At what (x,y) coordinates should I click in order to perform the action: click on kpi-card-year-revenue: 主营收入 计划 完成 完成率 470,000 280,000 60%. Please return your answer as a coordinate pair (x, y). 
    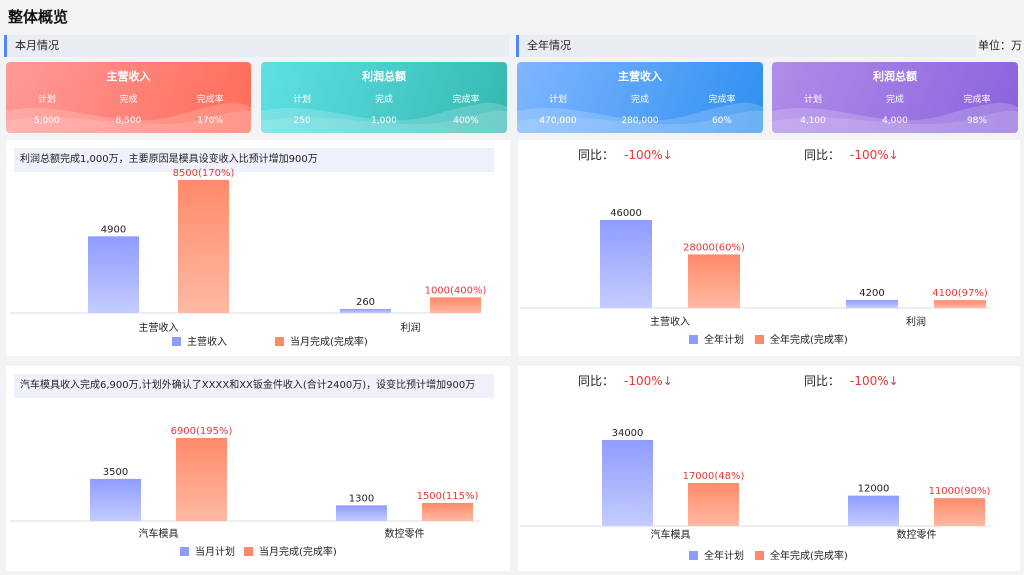
    Looking at the image, I should click on (640, 97).